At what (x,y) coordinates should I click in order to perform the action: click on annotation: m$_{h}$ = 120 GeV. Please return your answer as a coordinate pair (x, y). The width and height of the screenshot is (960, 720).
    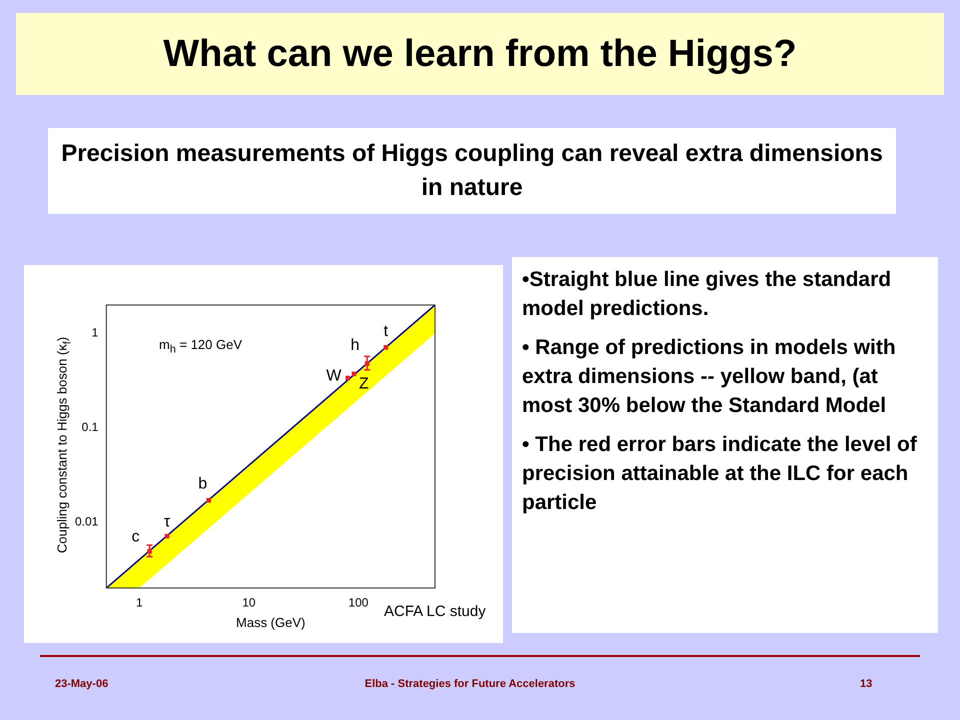
    Looking at the image, I should click on (200, 346).